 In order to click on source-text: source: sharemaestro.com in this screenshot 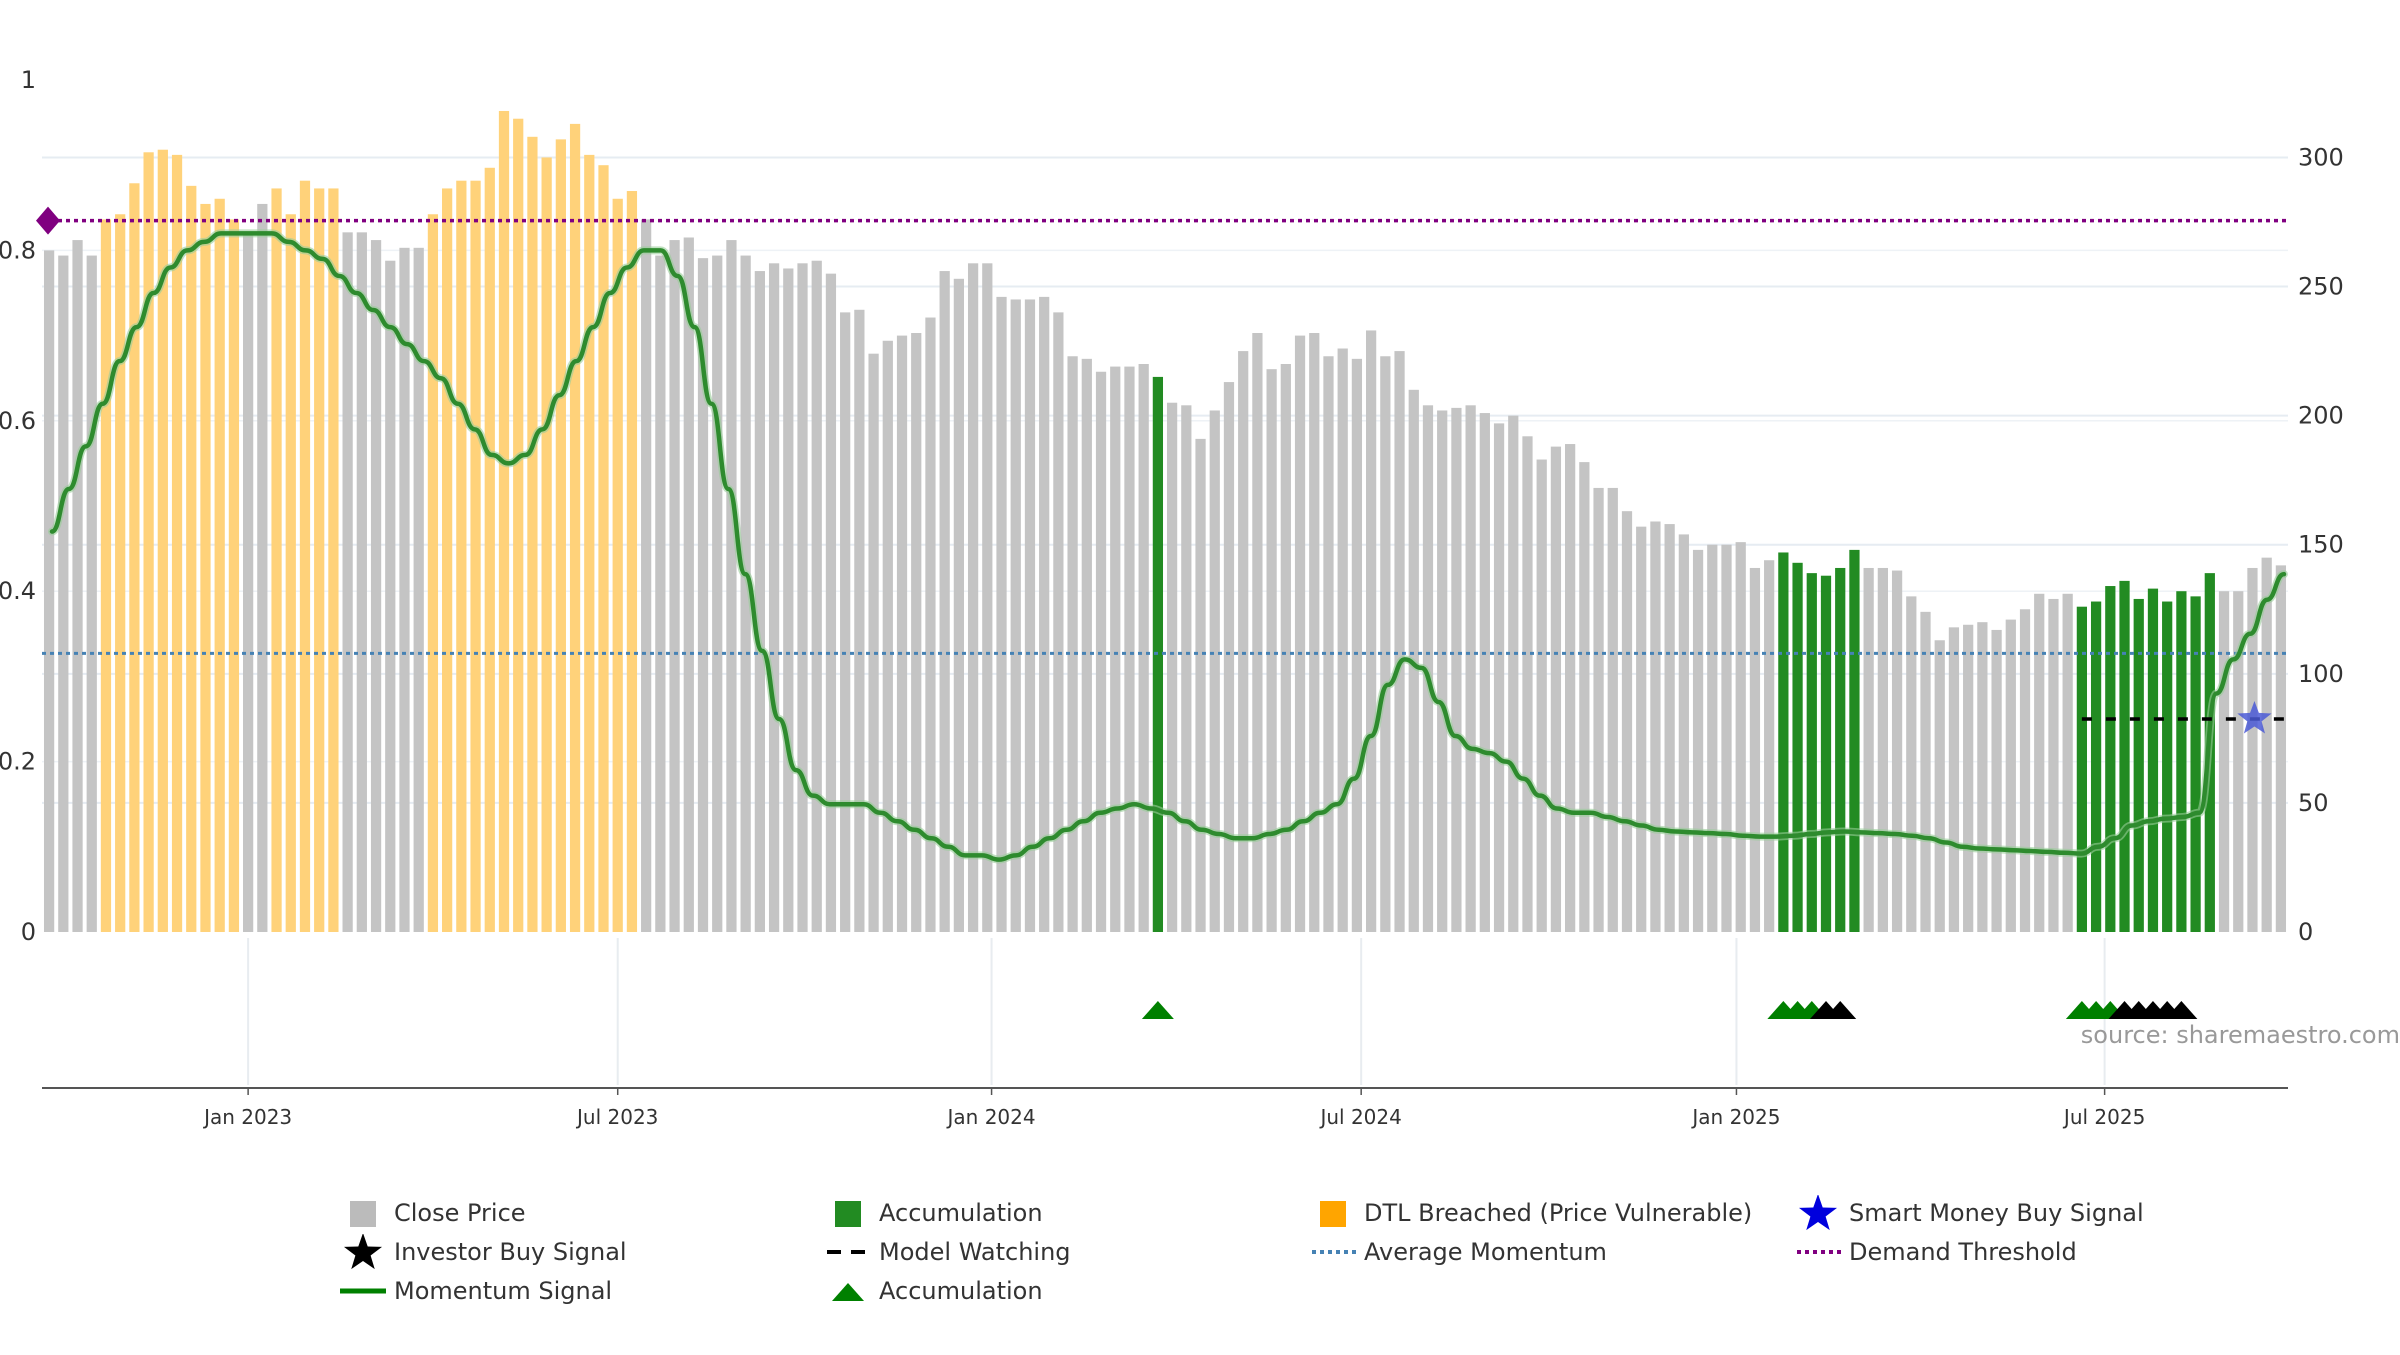, I will do `click(2240, 1035)`.